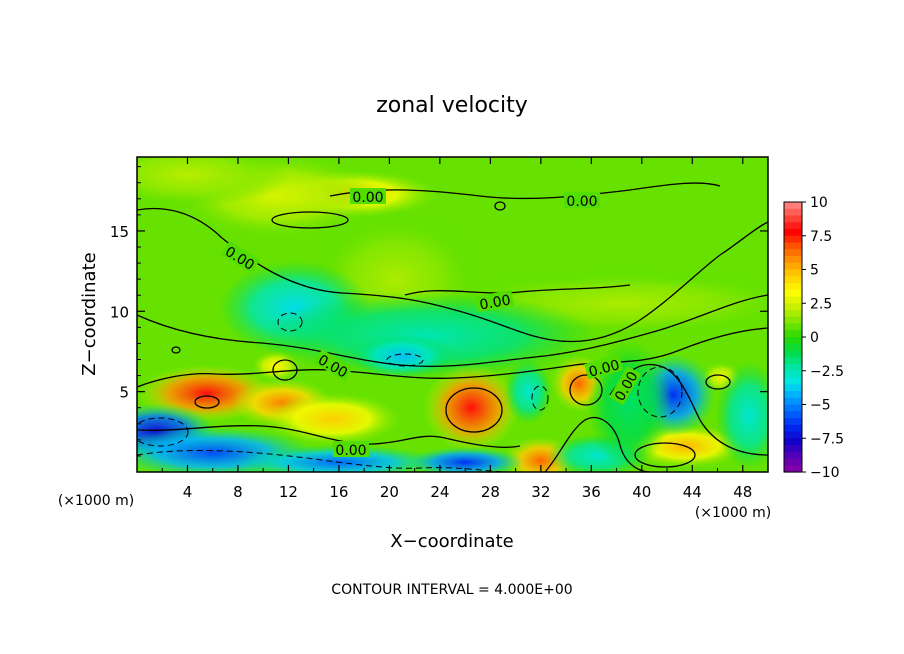 The height and width of the screenshot is (654, 904). Describe the element at coordinates (124, 393) in the screenshot. I see `y-tick-label: 5` at that location.